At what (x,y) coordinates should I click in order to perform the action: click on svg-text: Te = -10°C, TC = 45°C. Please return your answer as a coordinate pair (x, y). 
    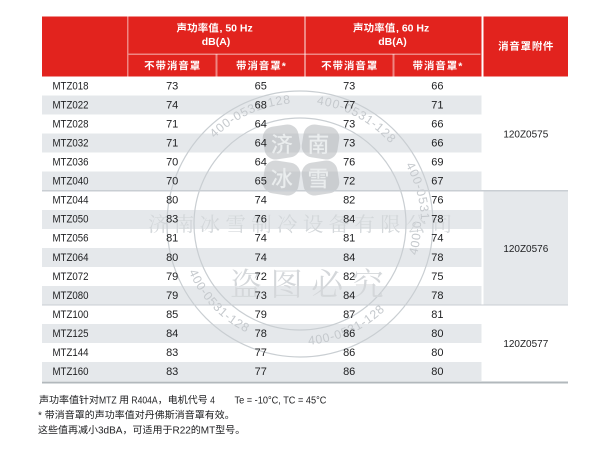
    Looking at the image, I should click on (280, 400).